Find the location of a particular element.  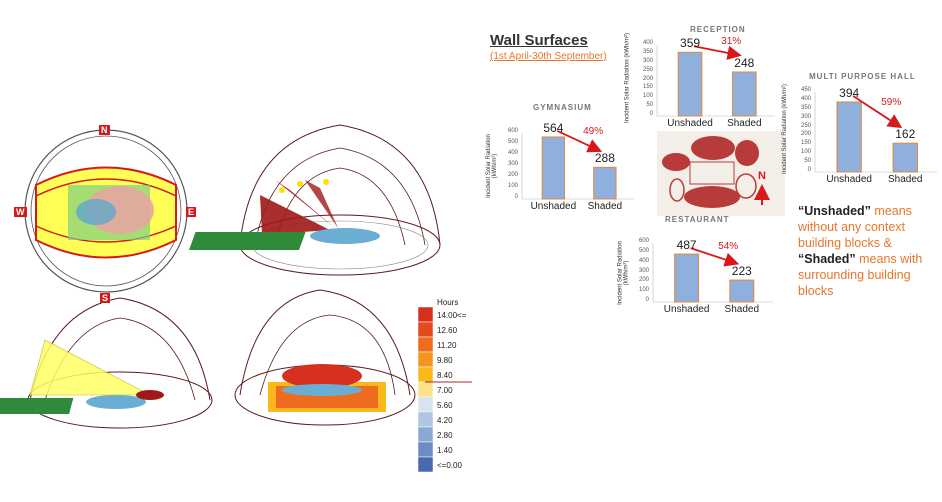

legend-label: 11.20 is located at coordinates (447, 345).